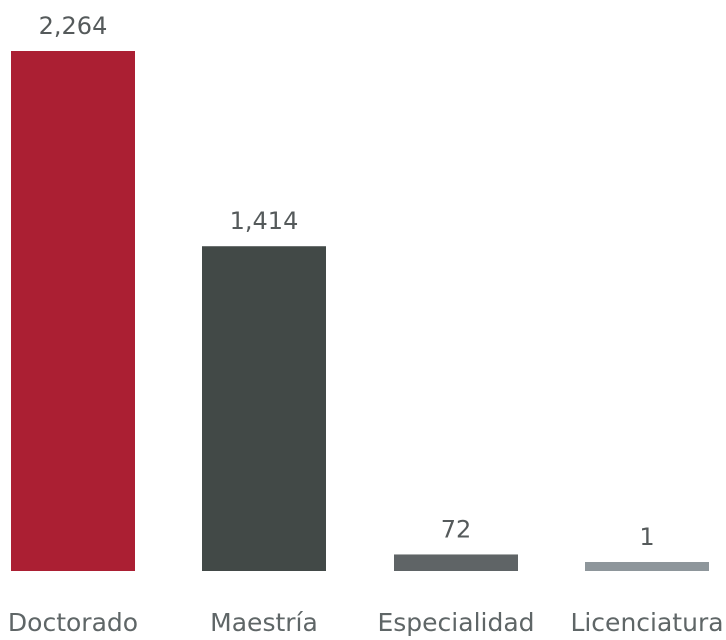 This screenshot has height=640, width=726. I want to click on bar-especialidad, so click(456, 562).